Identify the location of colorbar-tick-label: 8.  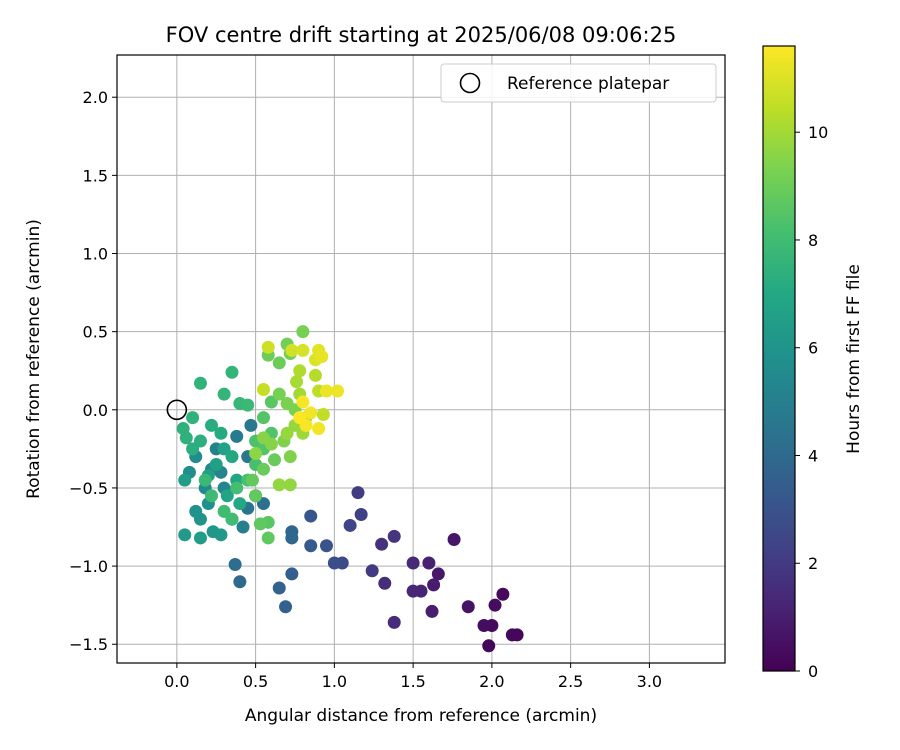
(813, 240).